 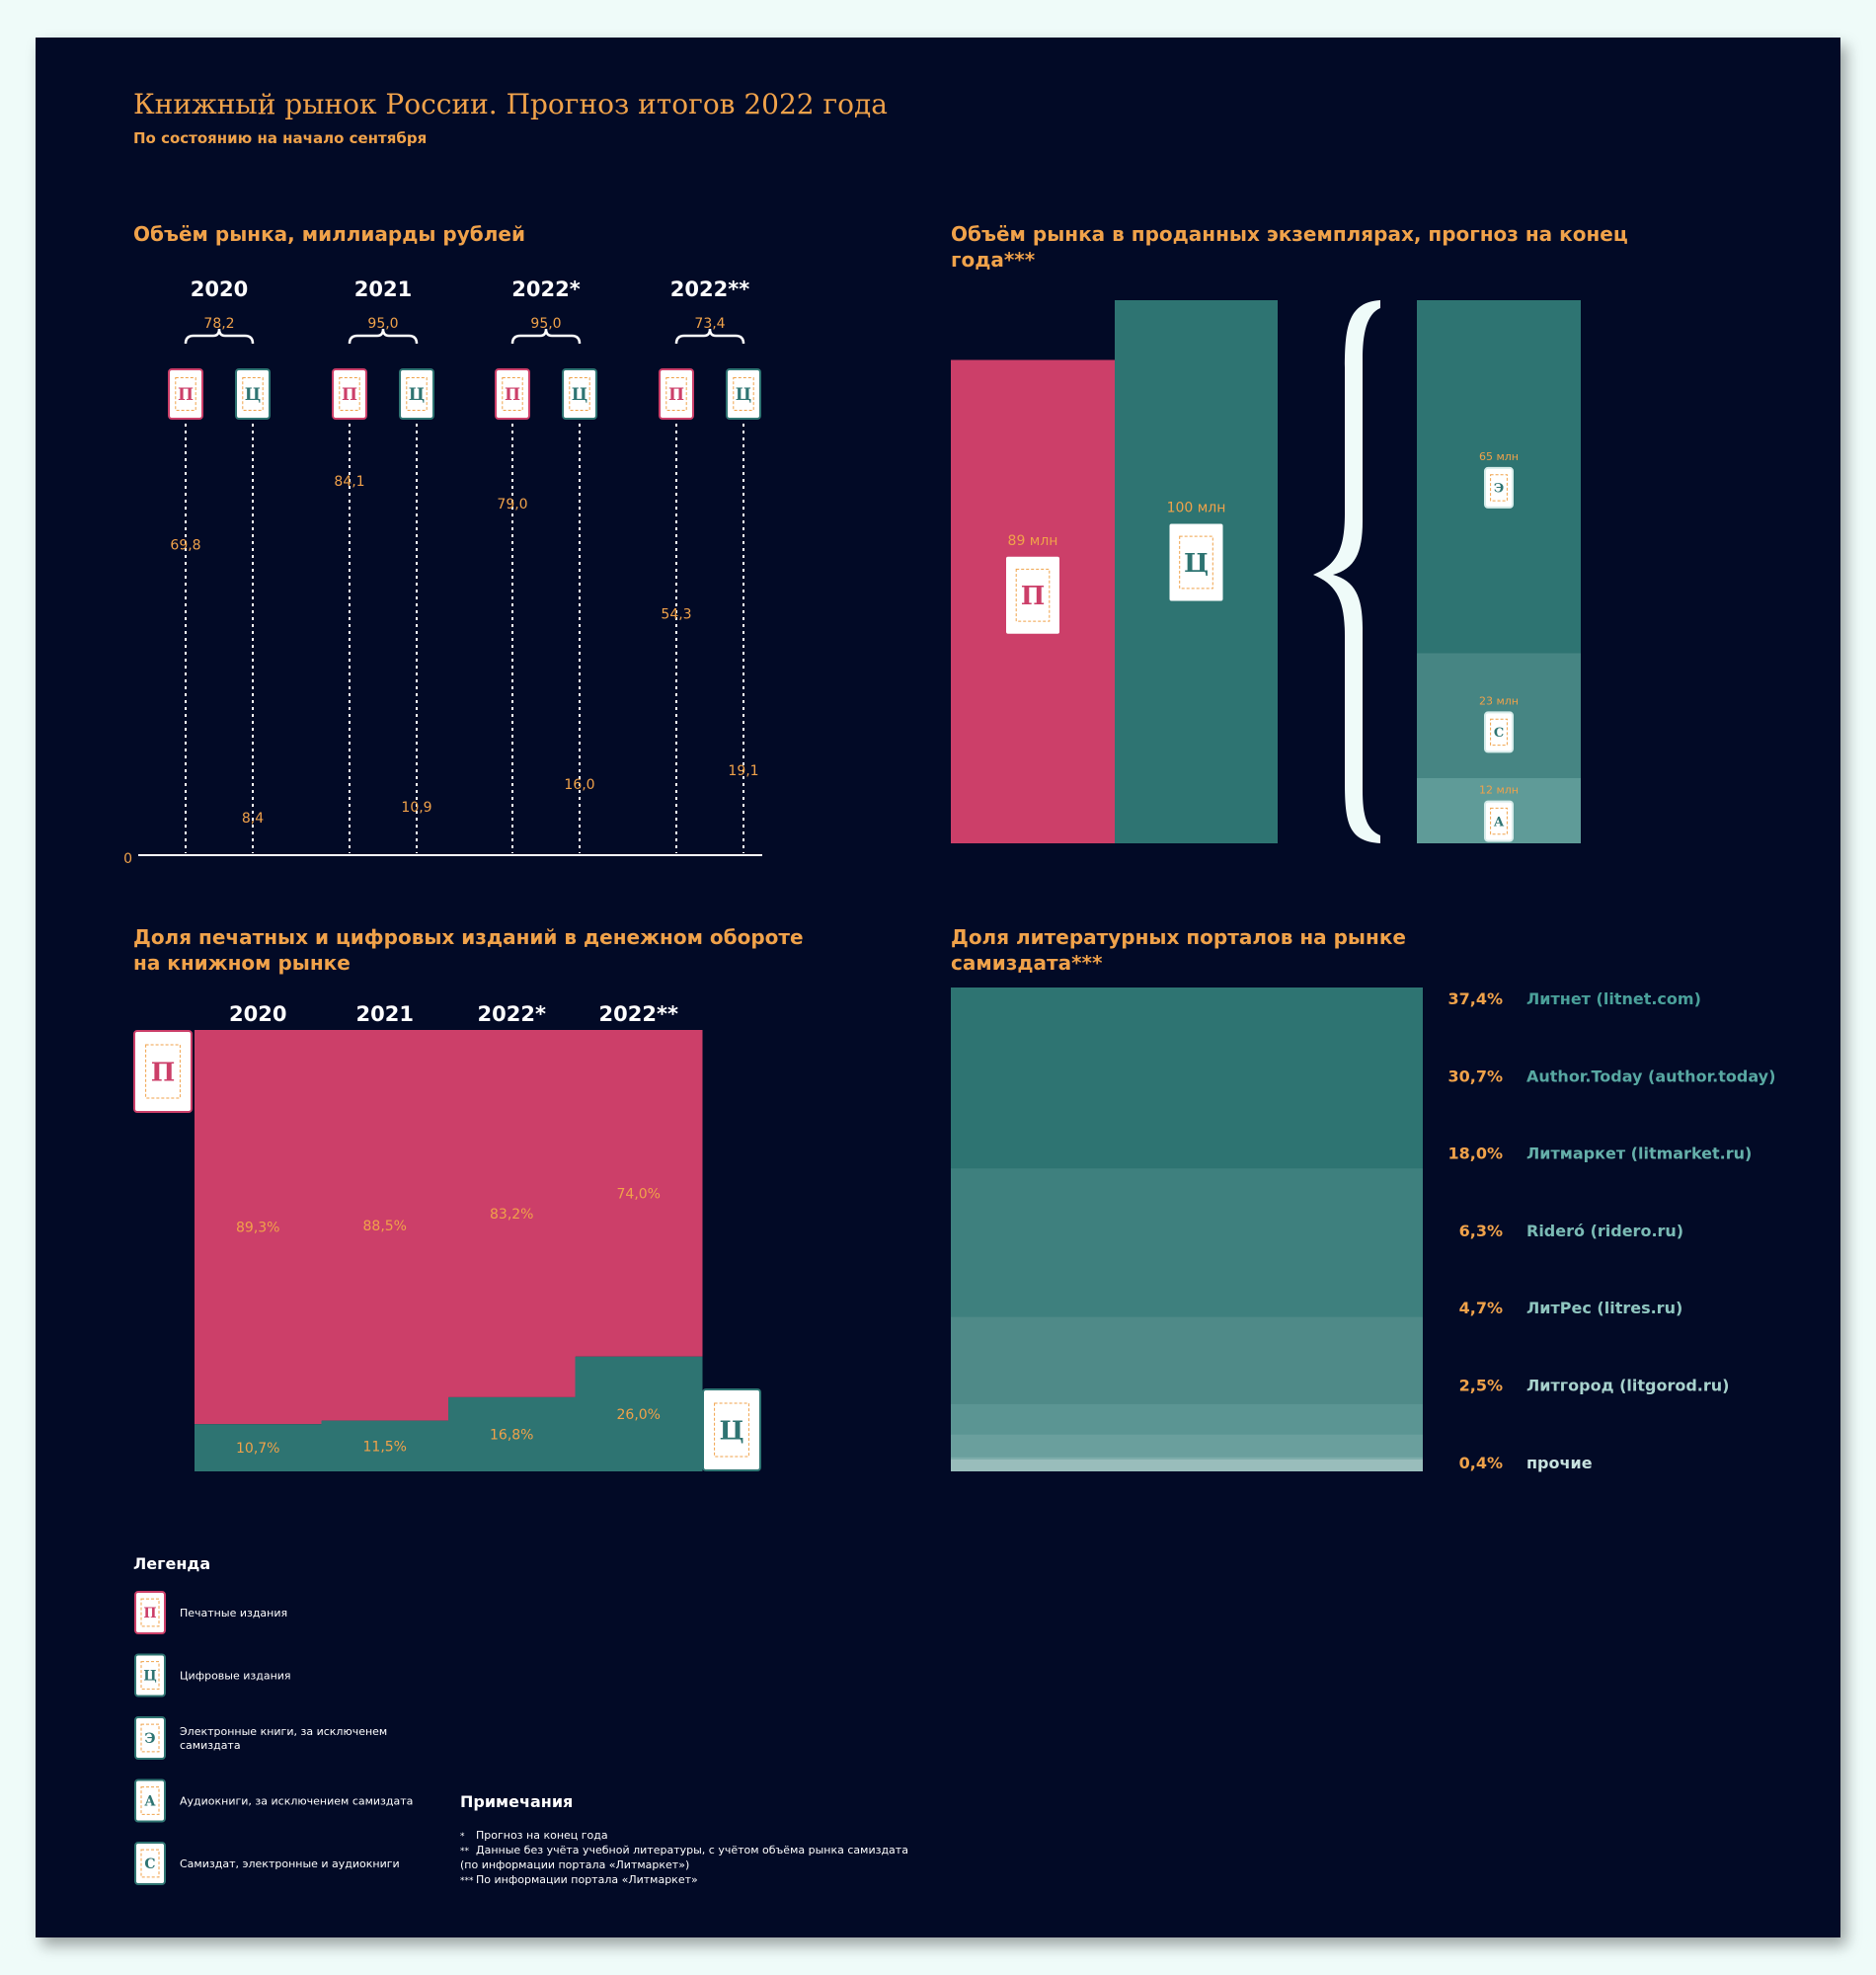 I want to click on note-text: По информации портала «Литмаркет», so click(x=587, y=1880).